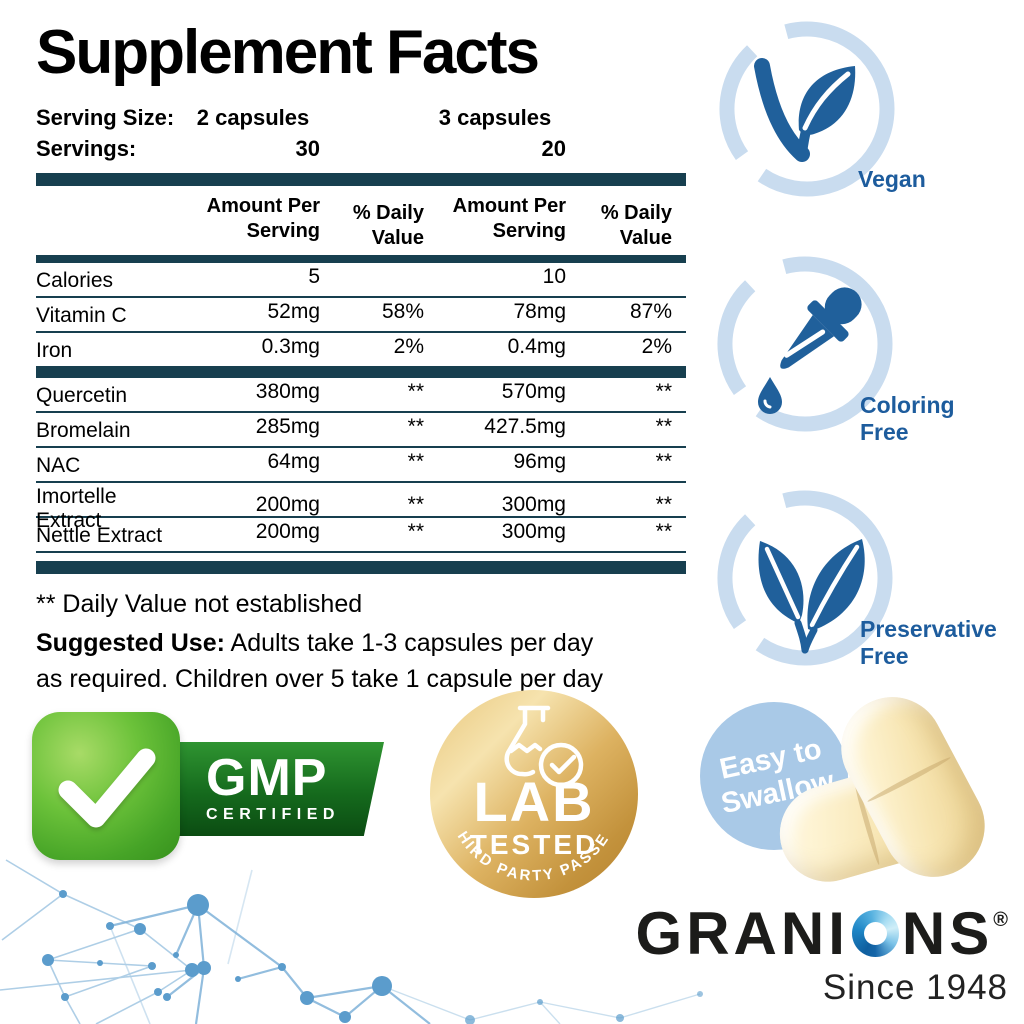  I want to click on flask-check-icon: LAB TESTED THIRD PARTY PASSED, so click(529, 786).